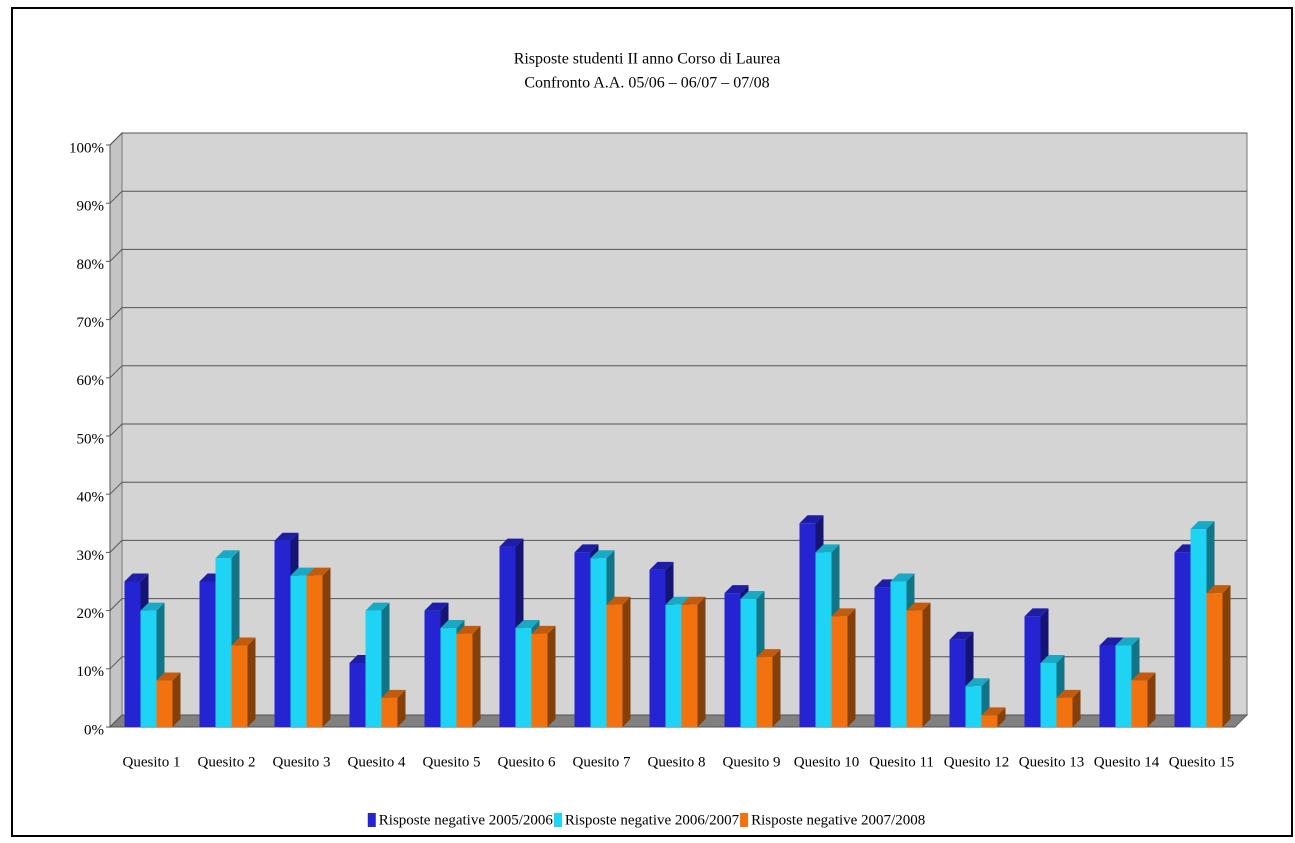  What do you see at coordinates (838, 820) in the screenshot?
I see `legend-label: Risposte negative 2007/2008` at bounding box center [838, 820].